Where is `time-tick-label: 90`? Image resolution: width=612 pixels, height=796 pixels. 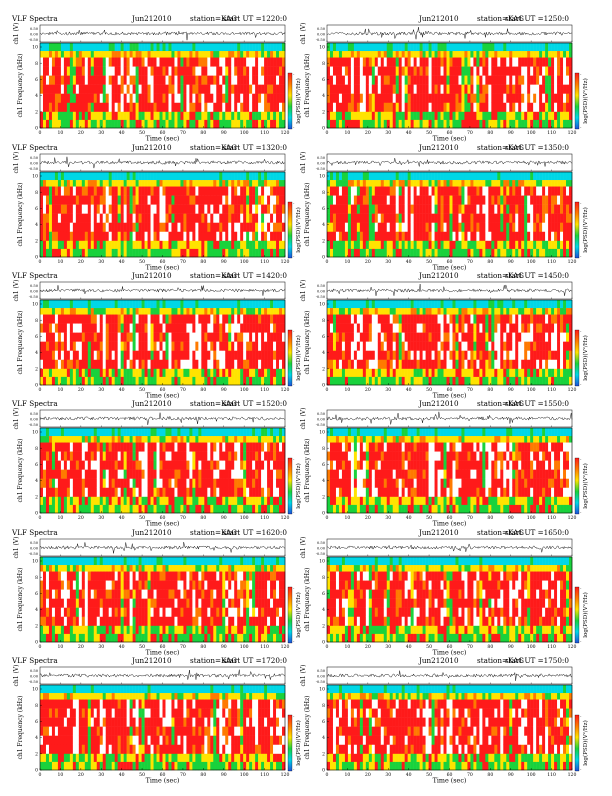 time-tick-label: 90 is located at coordinates (511, 518).